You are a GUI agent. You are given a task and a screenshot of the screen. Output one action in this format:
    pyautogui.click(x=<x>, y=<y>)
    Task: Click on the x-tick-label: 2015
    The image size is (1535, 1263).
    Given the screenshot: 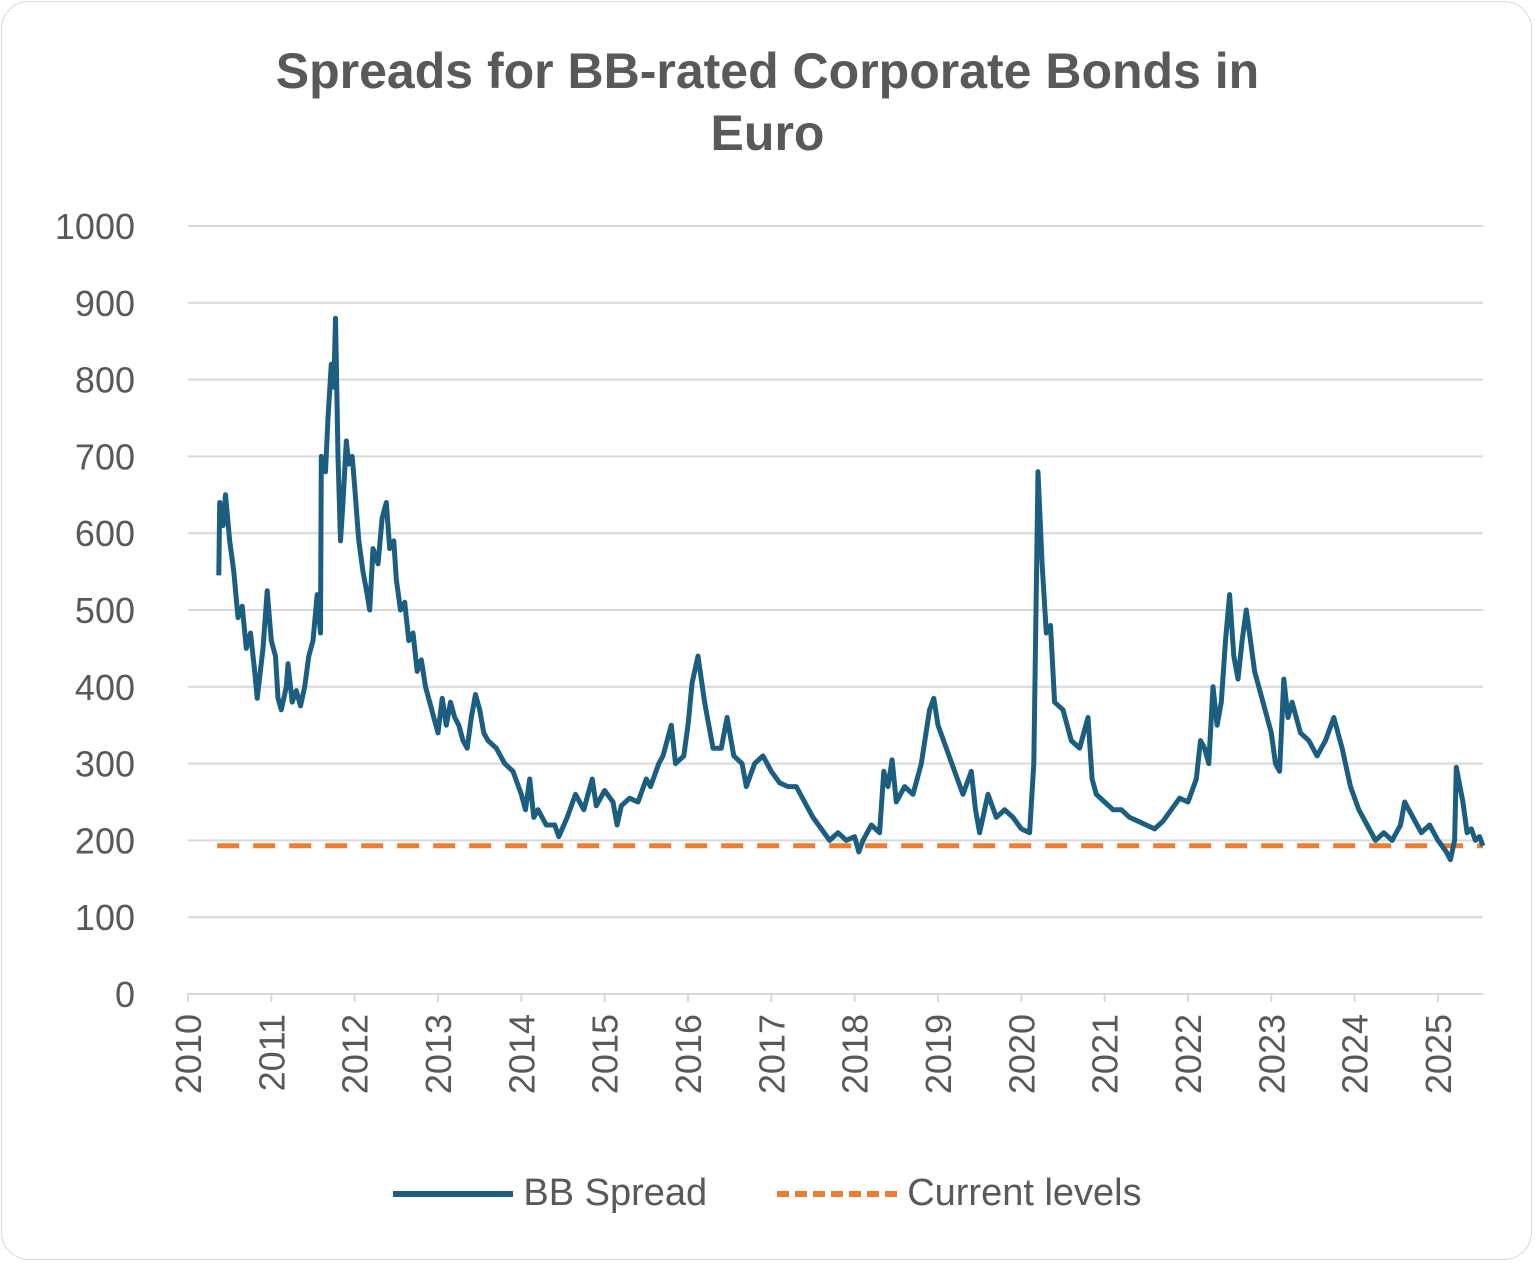 What is the action you would take?
    pyautogui.click(x=605, y=1054)
    